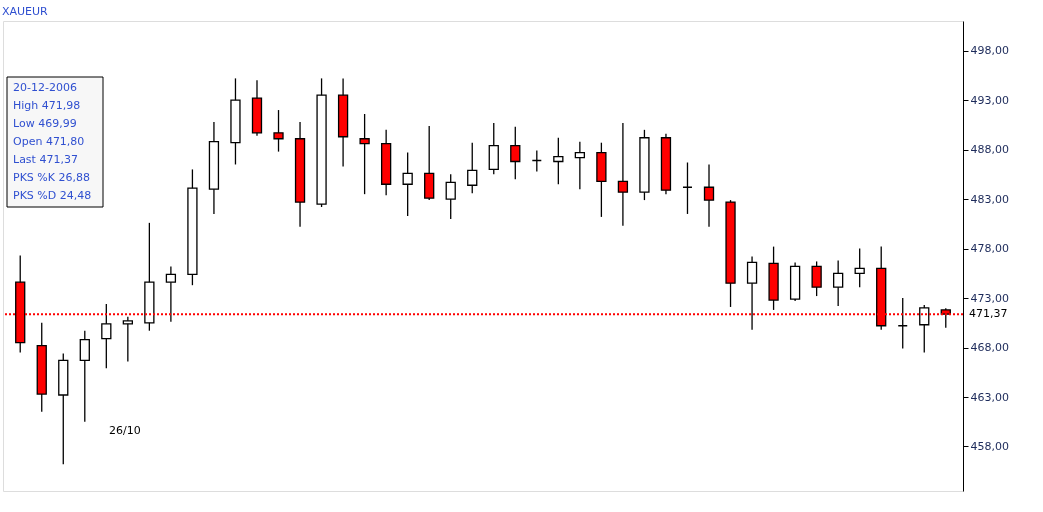  I want to click on annotation: Low 469,99, so click(45, 123).